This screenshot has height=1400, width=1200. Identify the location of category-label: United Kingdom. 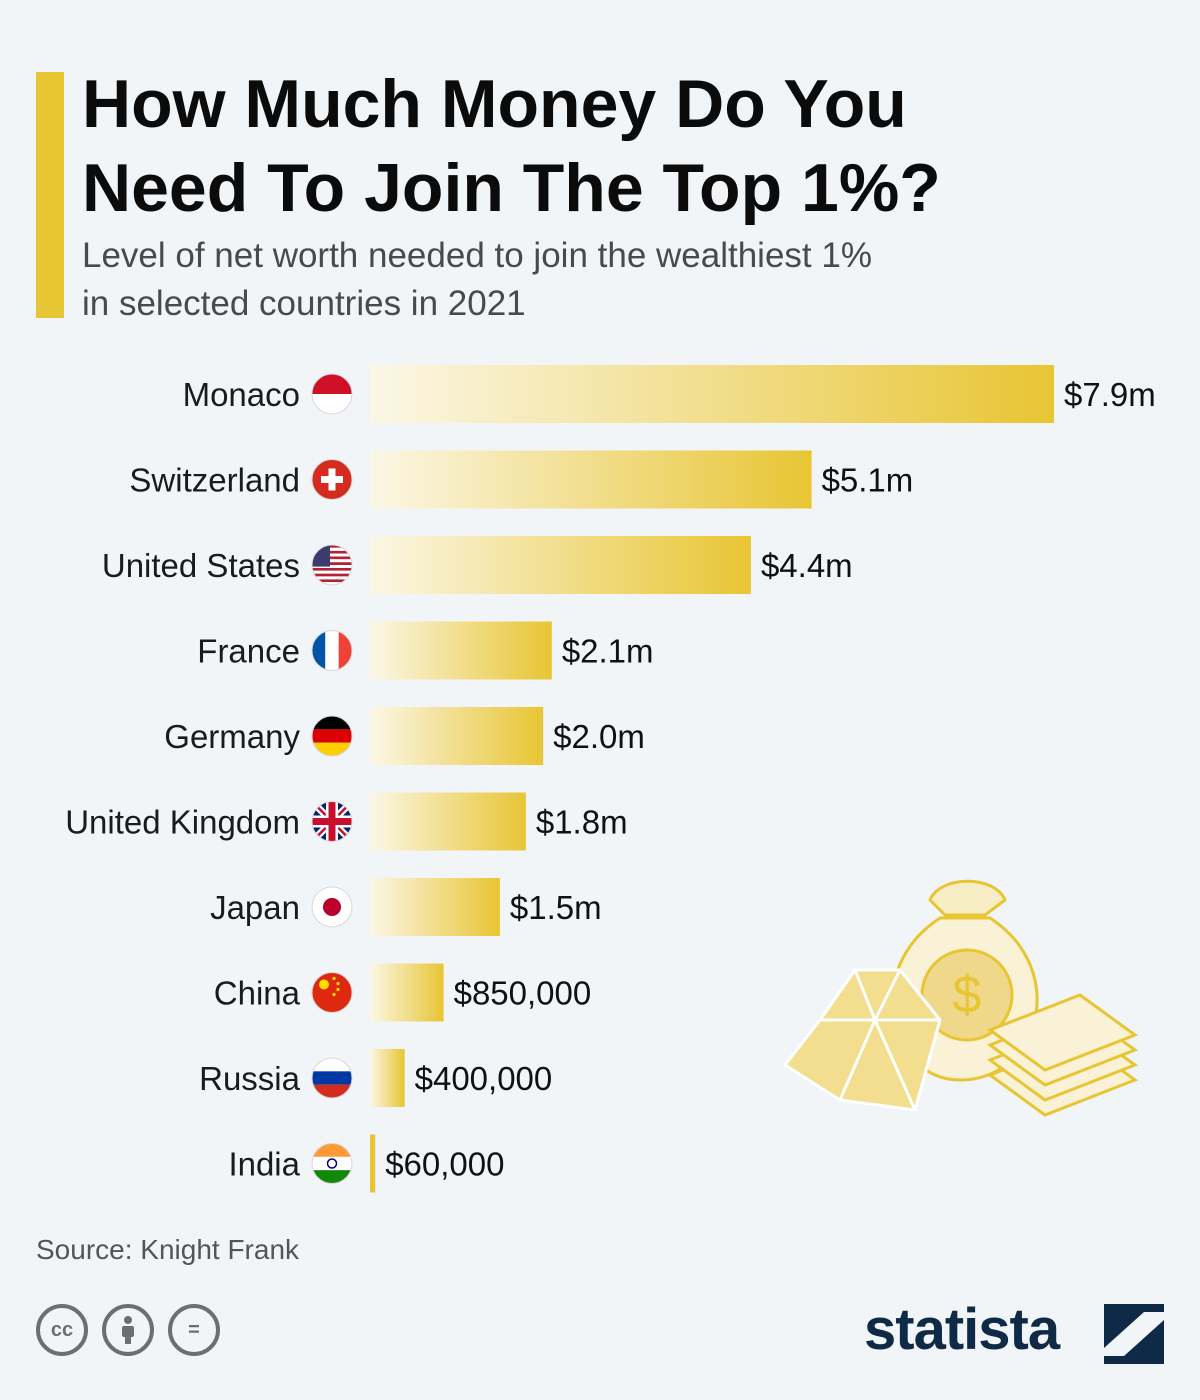
(182, 822).